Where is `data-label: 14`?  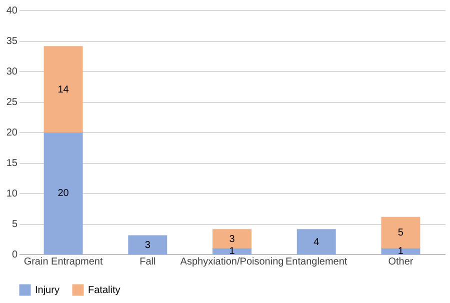 data-label: 14 is located at coordinates (64, 90).